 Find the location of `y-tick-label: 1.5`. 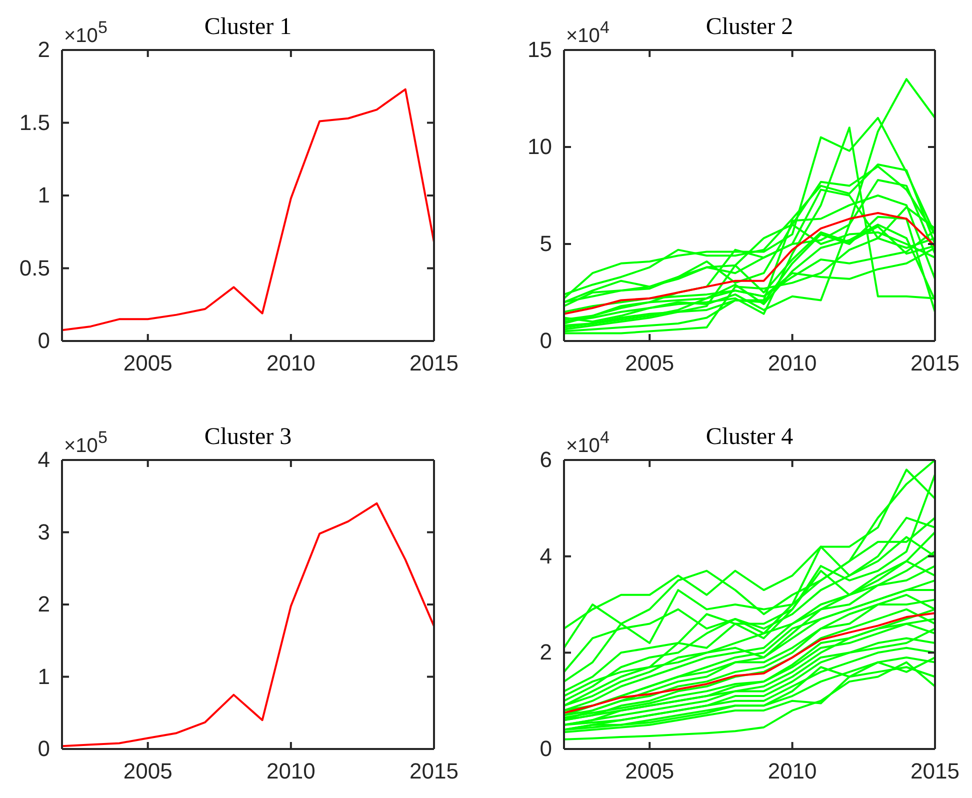

y-tick-label: 1.5 is located at coordinates (34, 122).